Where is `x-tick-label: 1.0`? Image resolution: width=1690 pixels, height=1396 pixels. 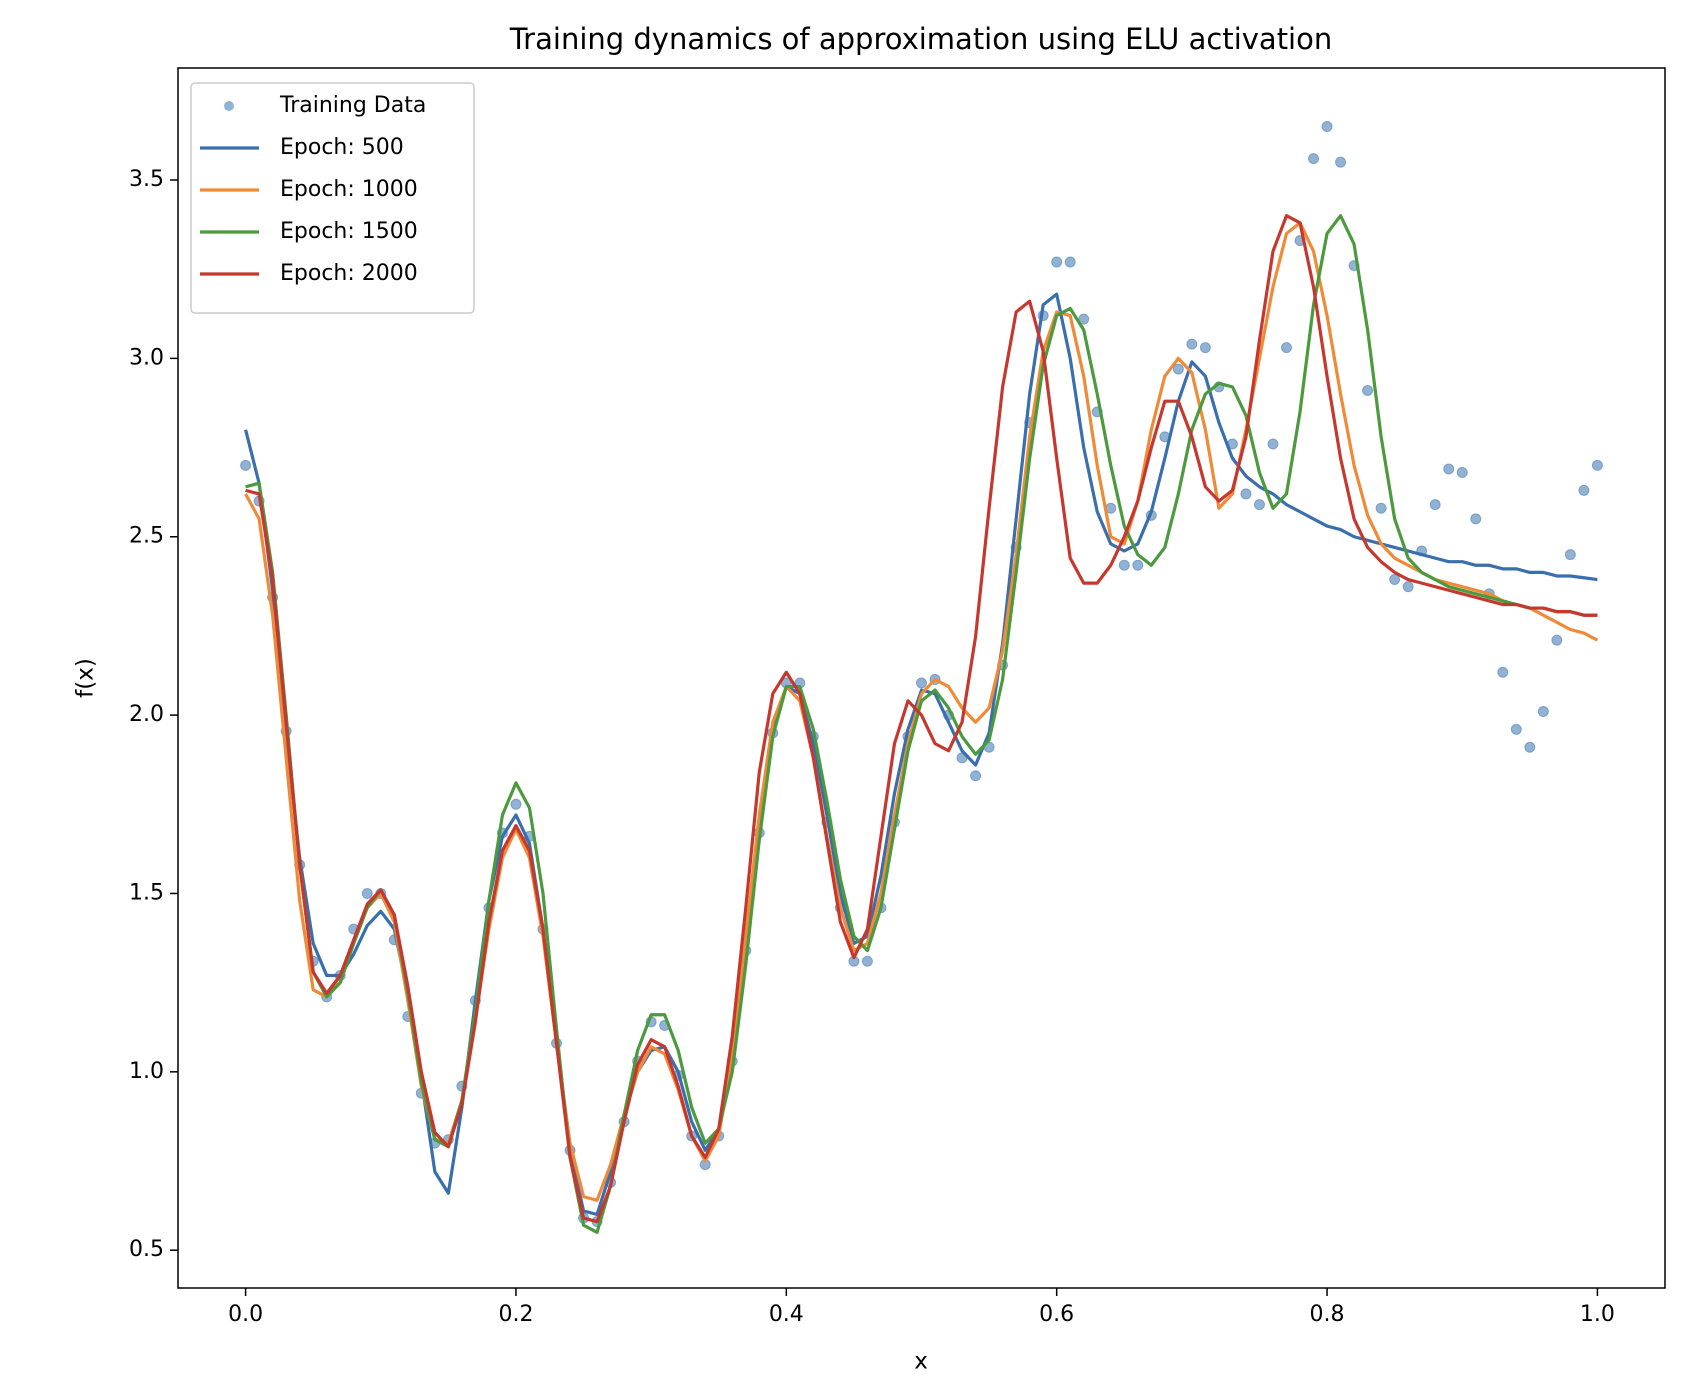 x-tick-label: 1.0 is located at coordinates (1597, 1314).